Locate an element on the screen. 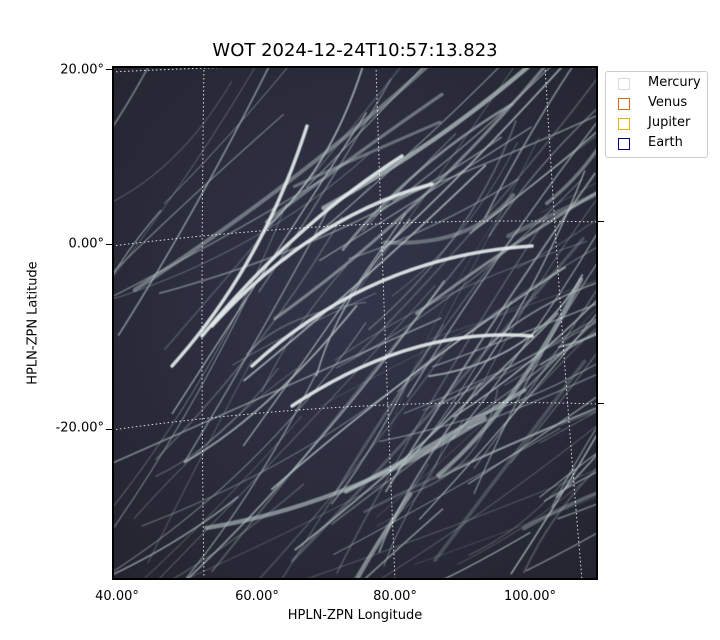  x-tick-label: 60.00° is located at coordinates (257, 596).